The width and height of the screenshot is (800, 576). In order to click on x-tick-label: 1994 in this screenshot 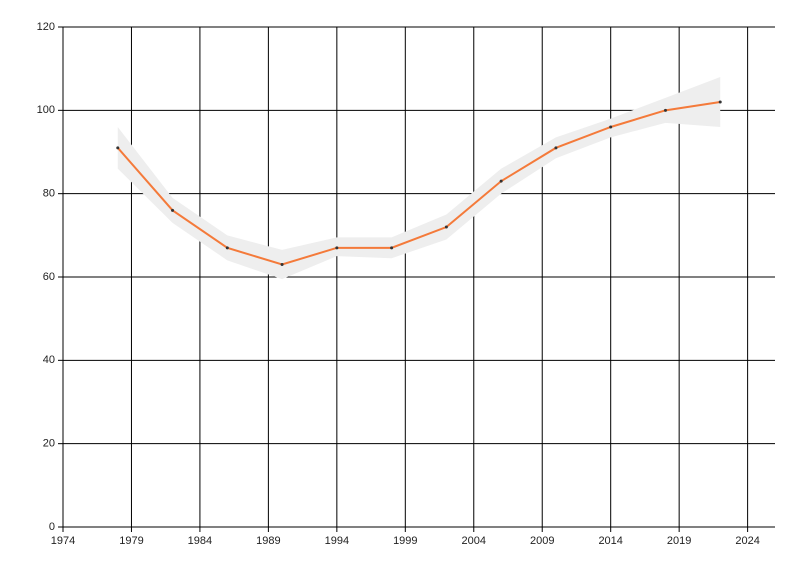, I will do `click(337, 541)`.